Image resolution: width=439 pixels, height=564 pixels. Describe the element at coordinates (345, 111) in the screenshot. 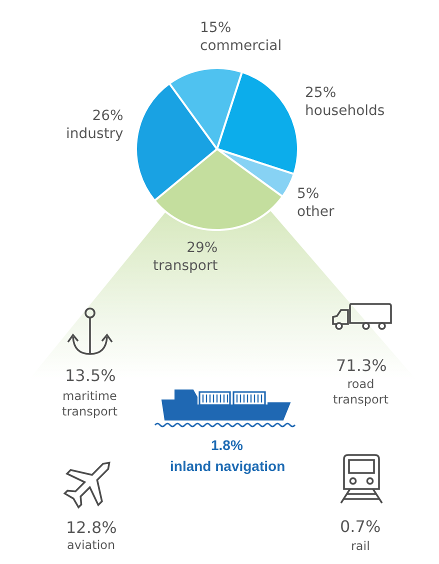

I see `slice-label: households` at that location.